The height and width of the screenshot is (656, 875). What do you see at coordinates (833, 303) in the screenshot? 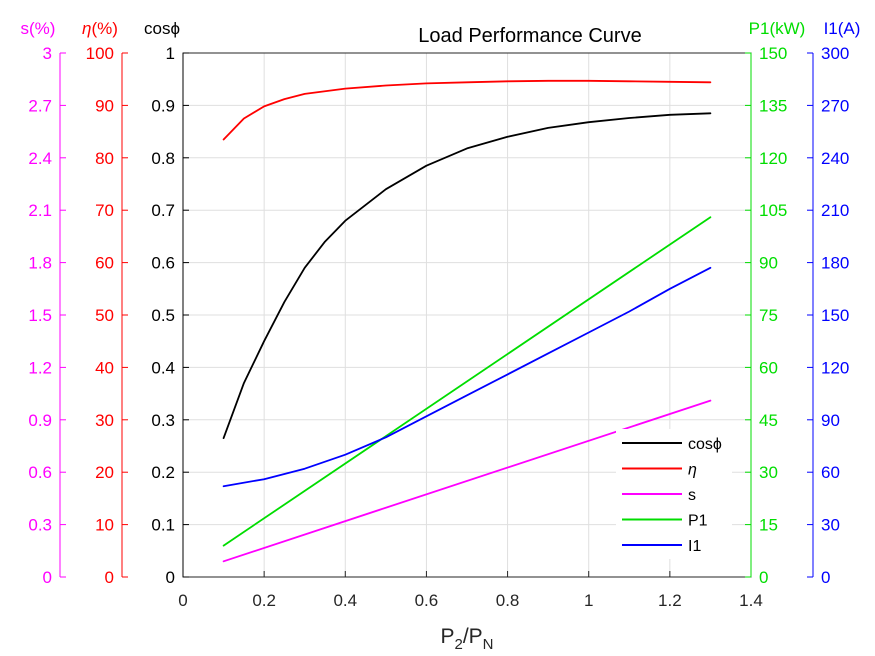
I see `axis-i1: 0 30 60 90 120 150 180 210 240 270 300 I1(A)` at bounding box center [833, 303].